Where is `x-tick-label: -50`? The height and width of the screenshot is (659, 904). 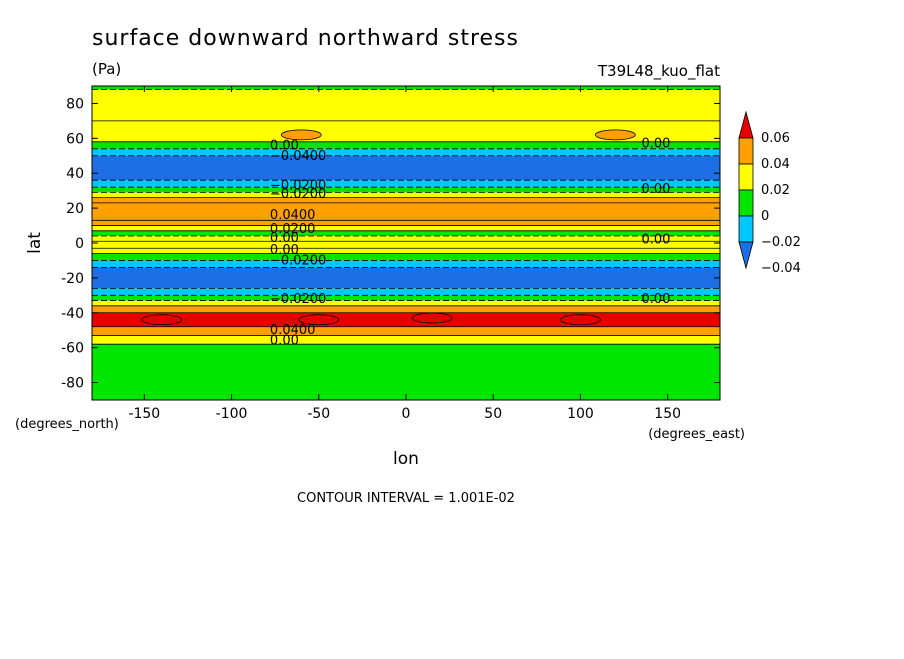
x-tick-label: -50 is located at coordinates (318, 414).